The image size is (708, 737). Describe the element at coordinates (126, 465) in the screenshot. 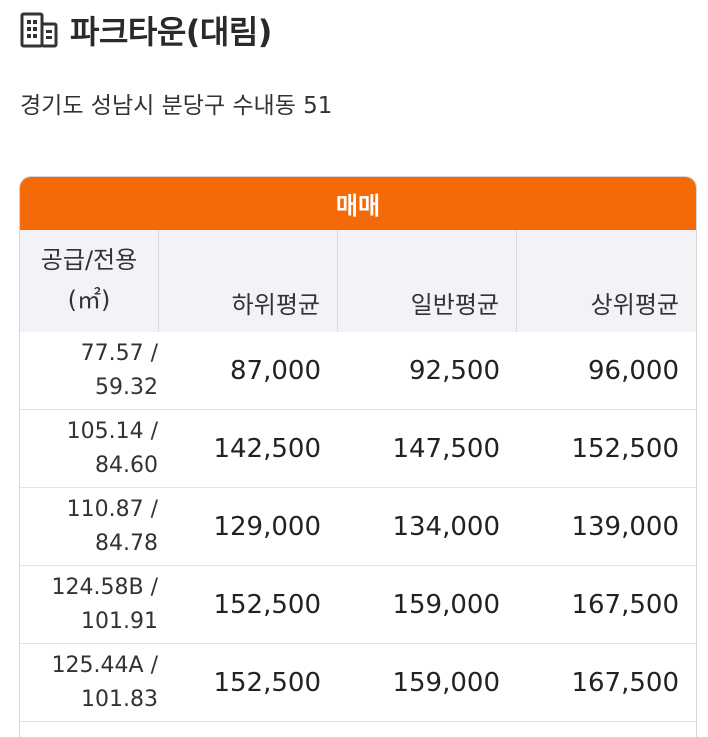

I see `exclusive-area: 84.60` at that location.